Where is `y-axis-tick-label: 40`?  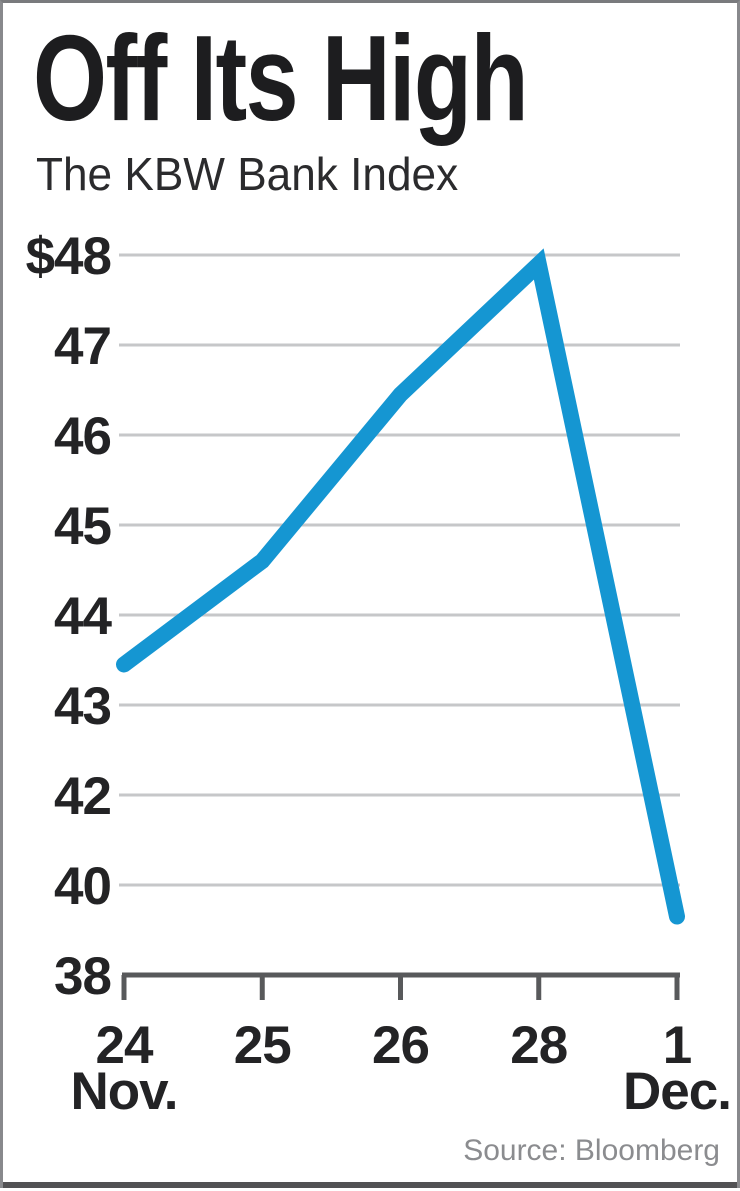
y-axis-tick-label: 40 is located at coordinates (83, 886).